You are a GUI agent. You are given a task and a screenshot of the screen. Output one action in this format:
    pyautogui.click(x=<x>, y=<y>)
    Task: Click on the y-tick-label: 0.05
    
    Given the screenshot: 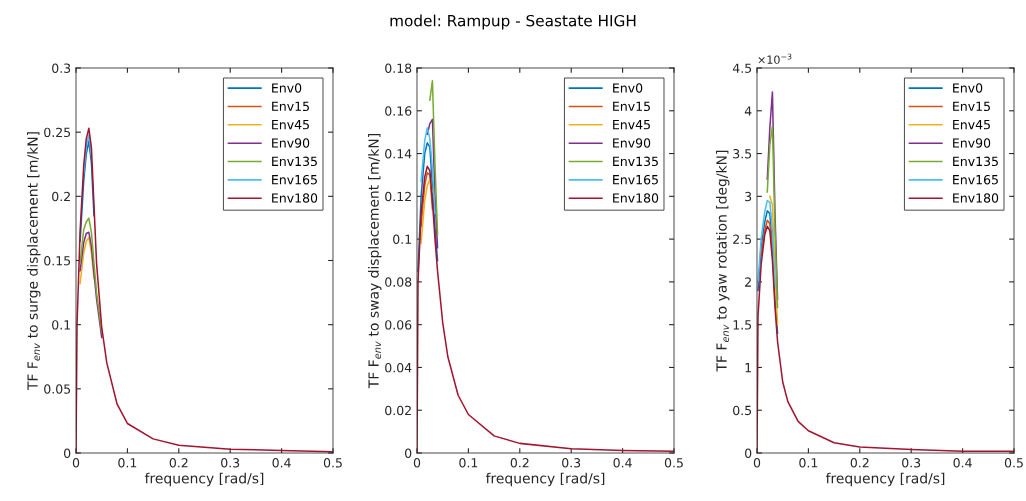 What is the action you would take?
    pyautogui.click(x=57, y=389)
    